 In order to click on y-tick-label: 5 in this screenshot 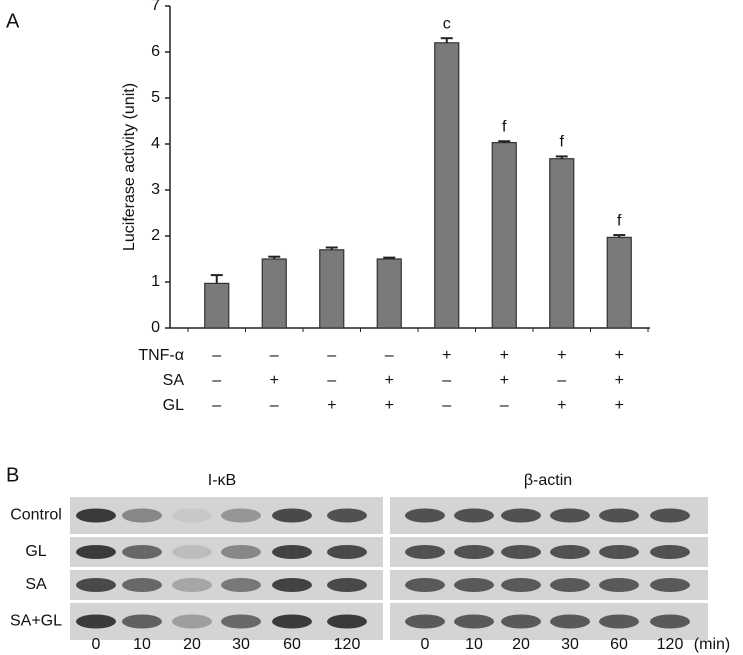, I will do `click(155, 97)`.